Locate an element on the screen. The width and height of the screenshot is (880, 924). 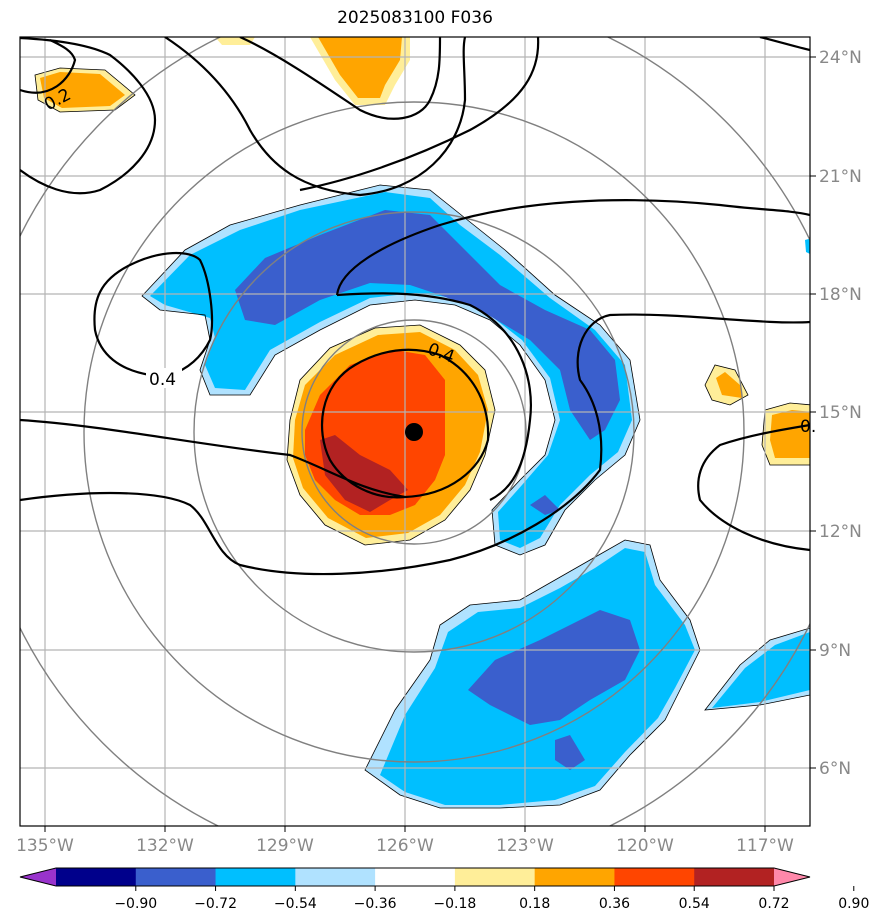
lat-tick-label: 15°N is located at coordinates (840, 413).